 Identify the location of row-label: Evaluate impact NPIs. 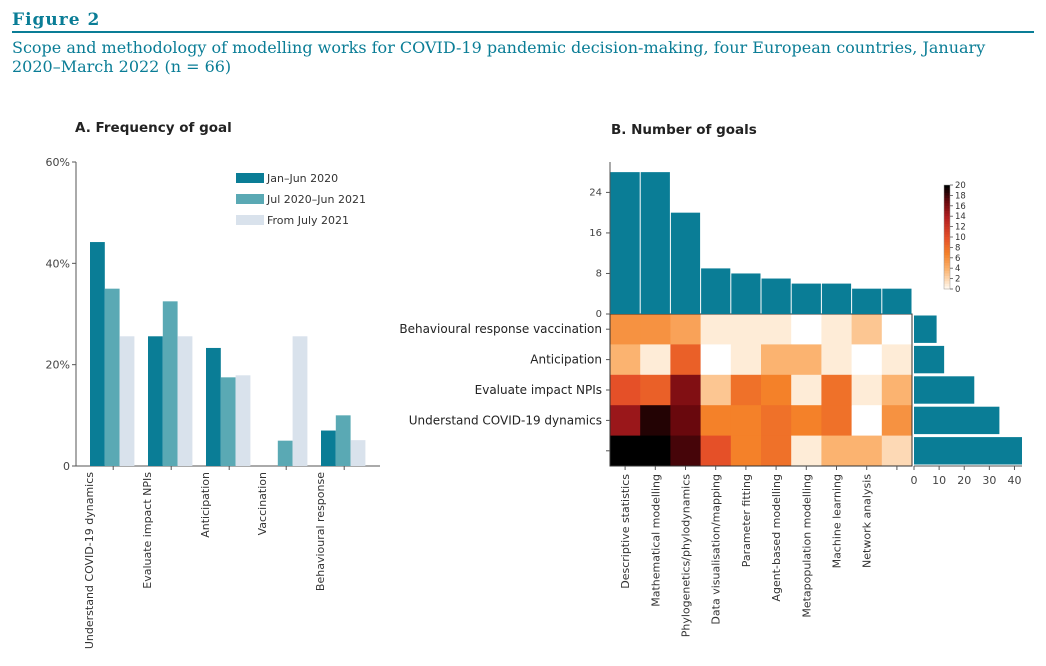
(538, 390).